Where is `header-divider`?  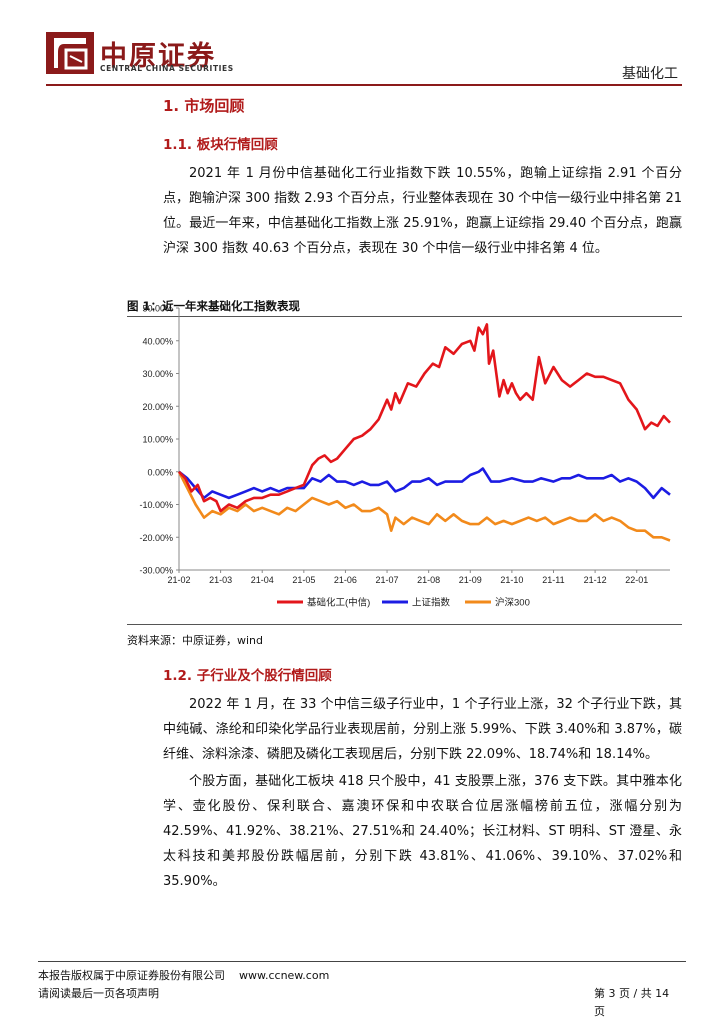 header-divider is located at coordinates (364, 85).